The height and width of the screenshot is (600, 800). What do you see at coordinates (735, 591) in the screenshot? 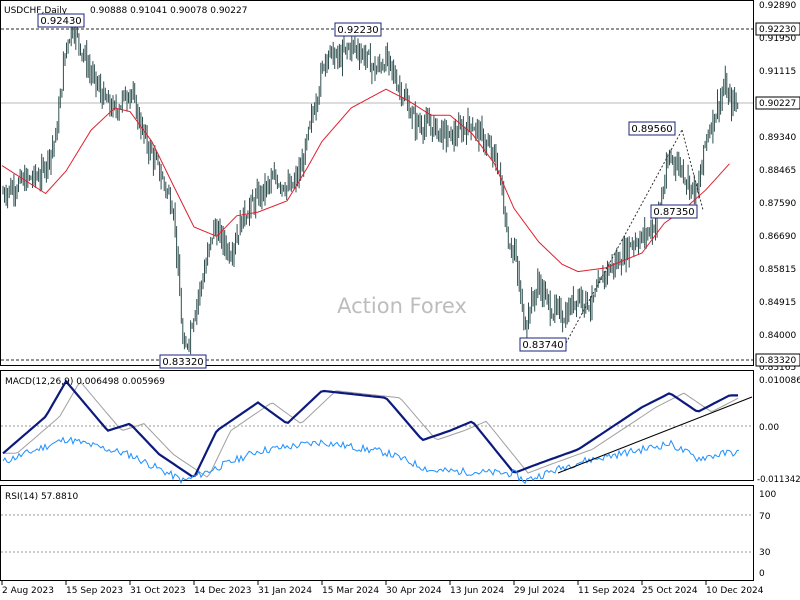
I see `date-tick-label: 10 Dec 2024` at bounding box center [735, 591].